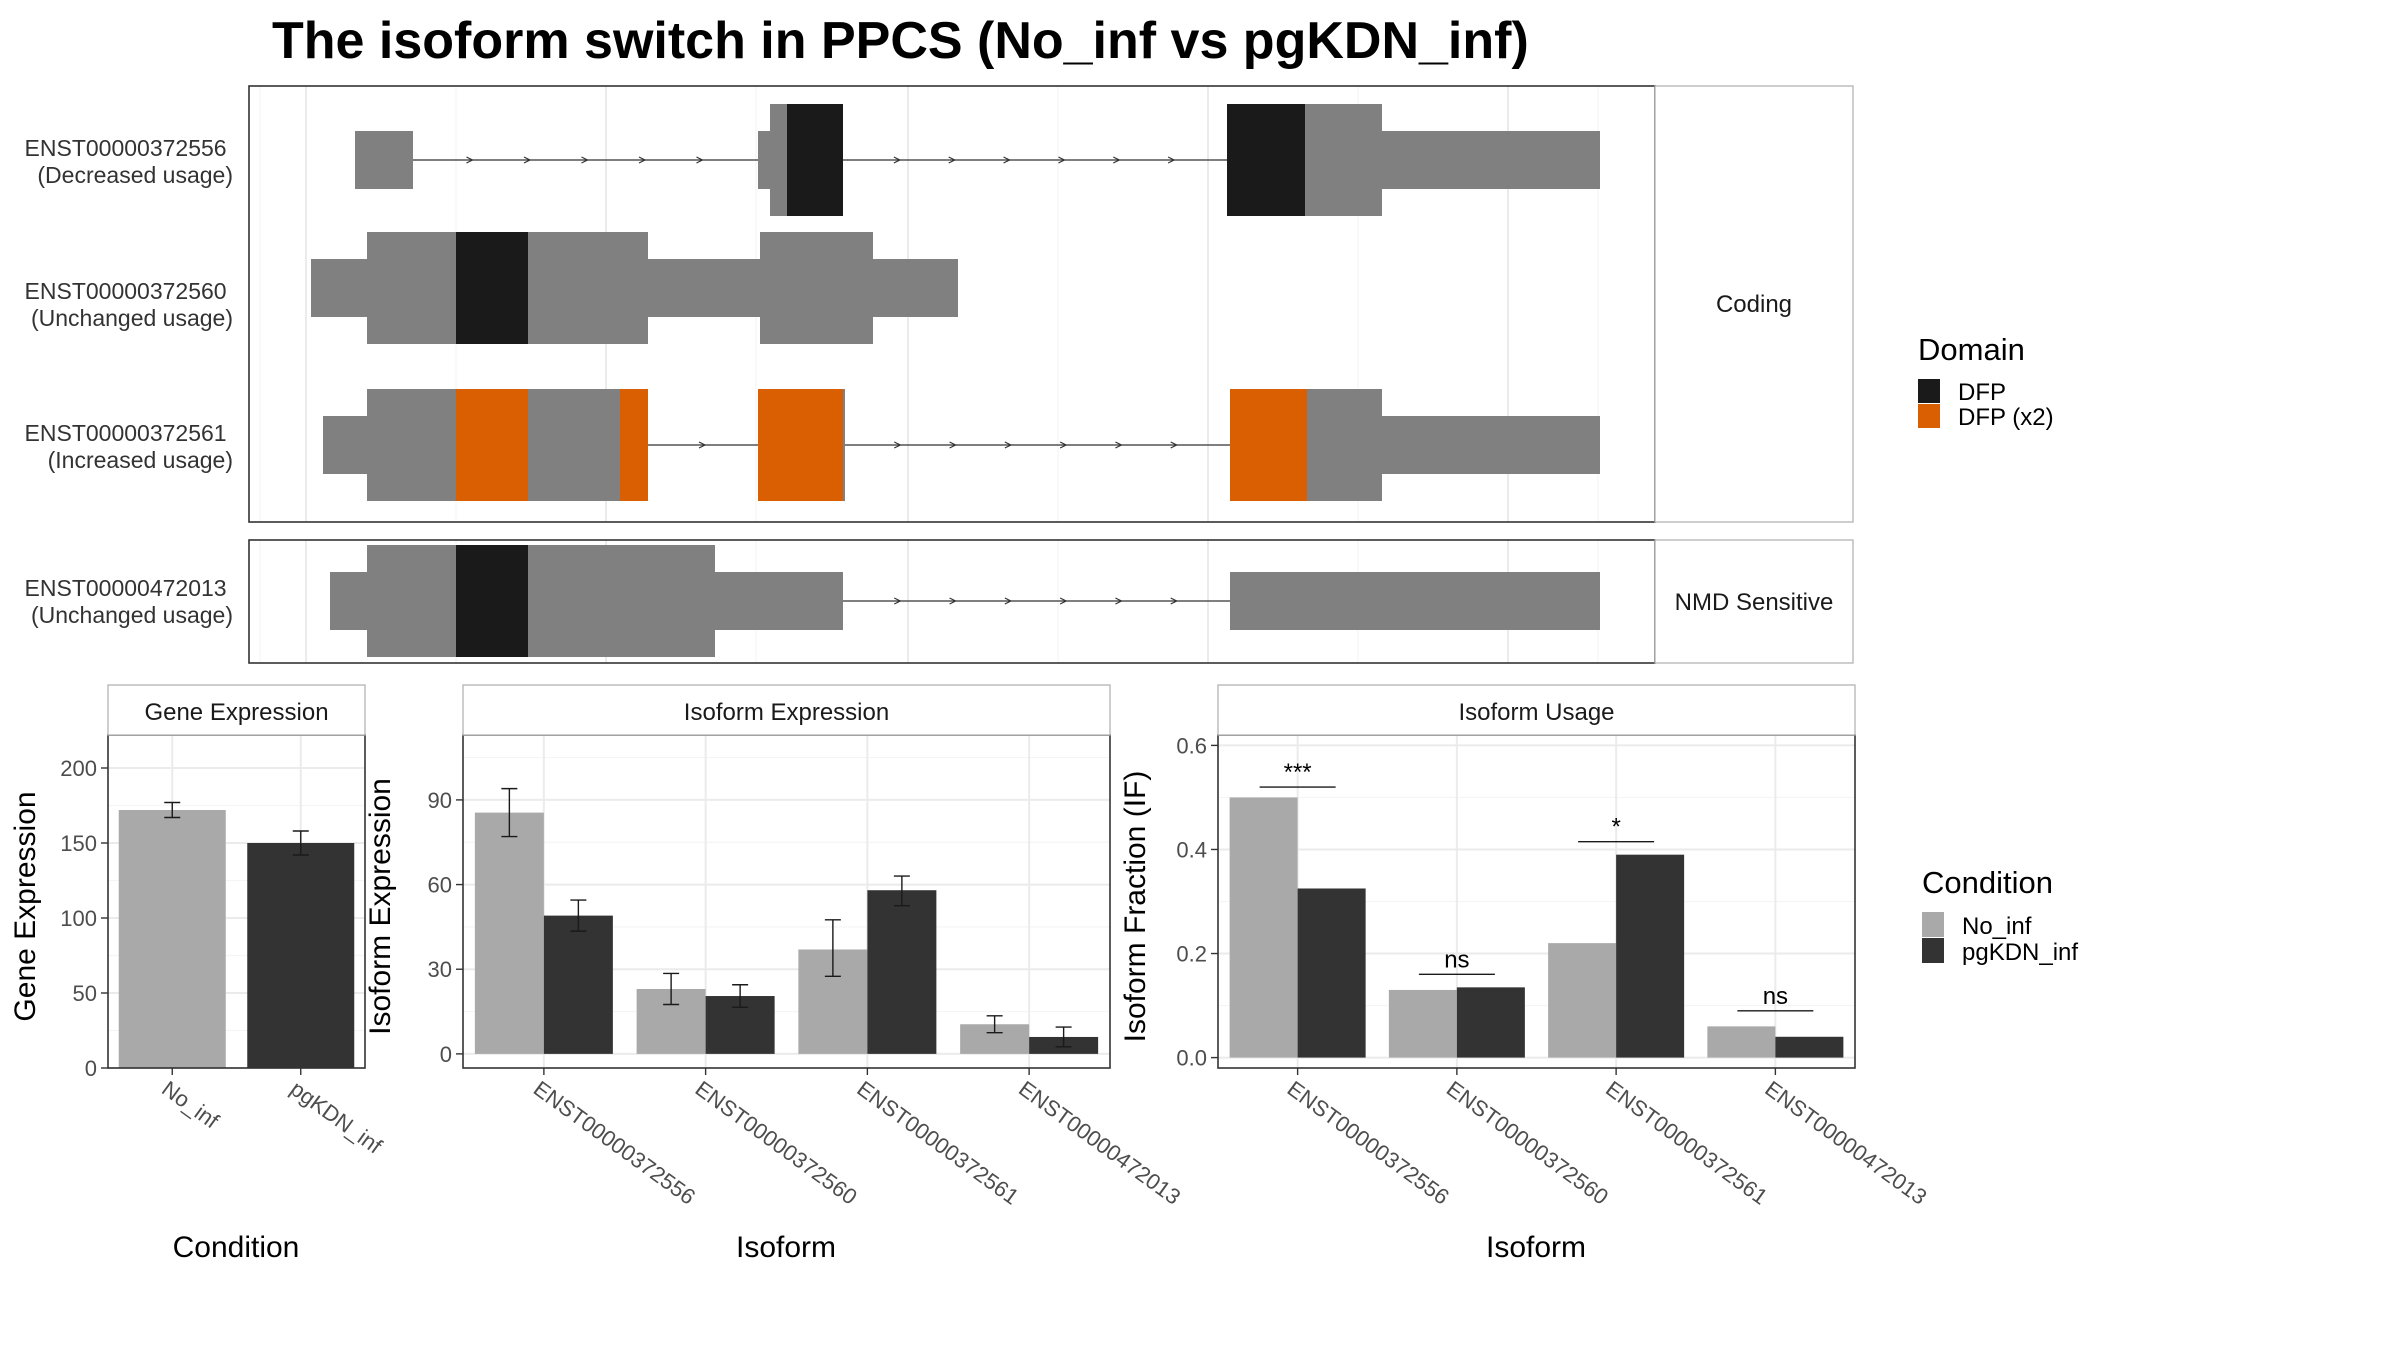  I want to click on y-tick-label: 200, so click(78, 768).